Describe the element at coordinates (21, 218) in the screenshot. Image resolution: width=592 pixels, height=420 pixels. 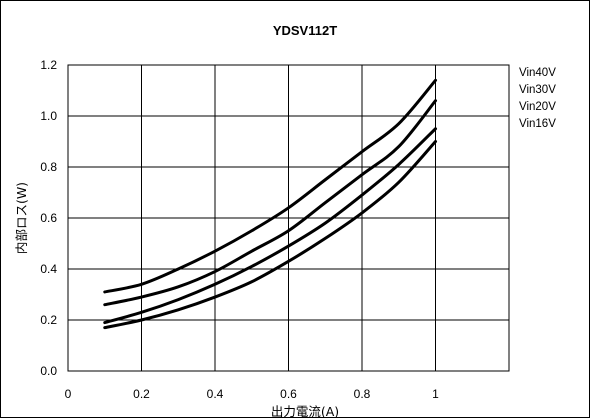
I see `y-axis-label: 内部ロス(W)` at that location.